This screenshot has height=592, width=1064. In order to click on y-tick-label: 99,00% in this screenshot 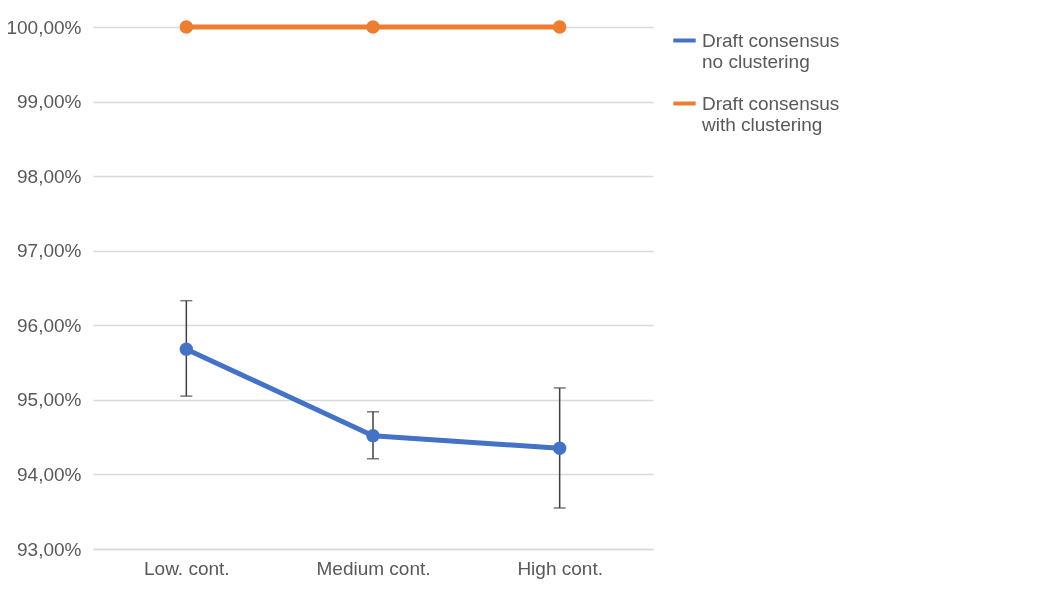, I will do `click(49, 102)`.